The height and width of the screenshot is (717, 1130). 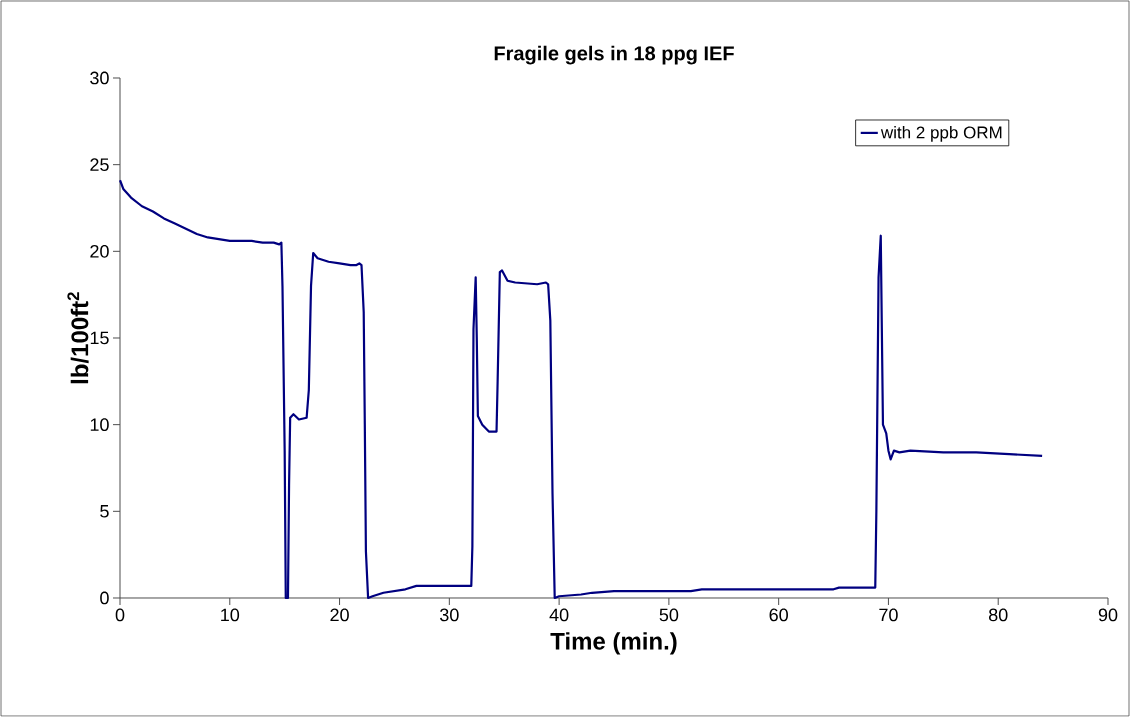 I want to click on y-tick-label: 20, so click(x=99, y=251).